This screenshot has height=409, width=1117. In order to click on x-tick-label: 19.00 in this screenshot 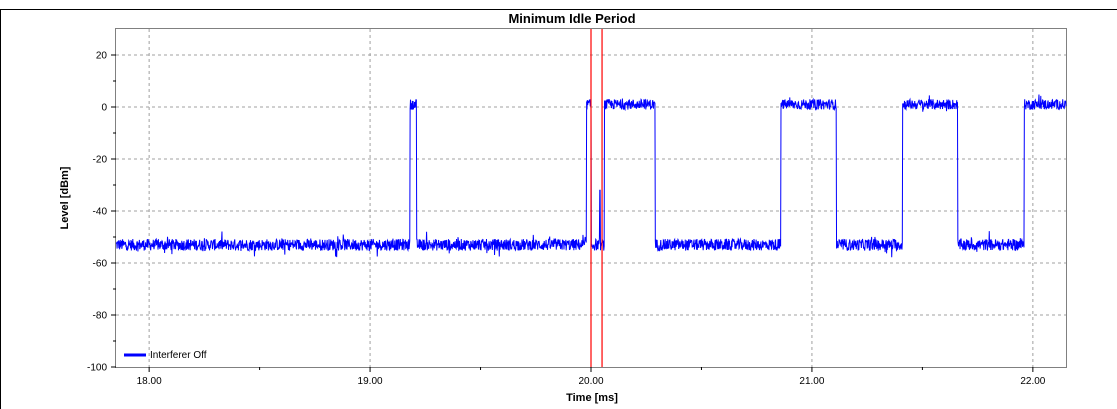, I will do `click(370, 381)`.